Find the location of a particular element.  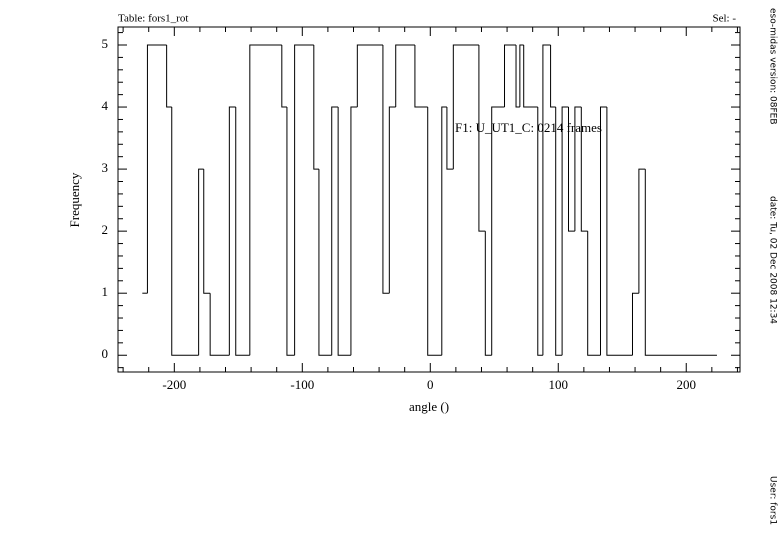

y-tick-label: 4 is located at coordinates (105, 105).